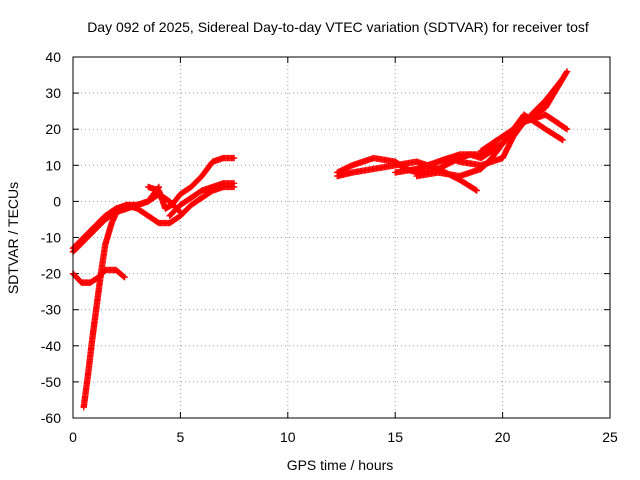 This screenshot has width=640, height=480. I want to click on series-track-l, so click(470, 152).